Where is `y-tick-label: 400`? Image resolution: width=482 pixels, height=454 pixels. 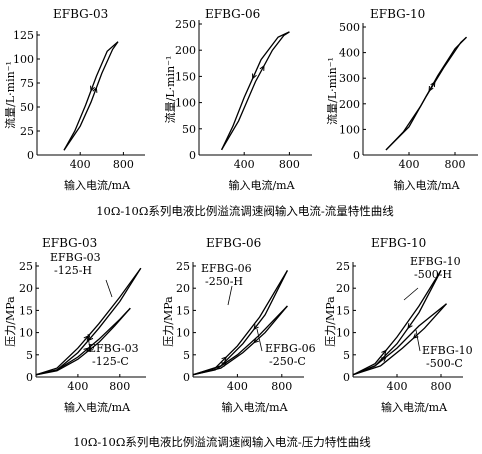
y-tick-label: 400 is located at coordinates (349, 53).